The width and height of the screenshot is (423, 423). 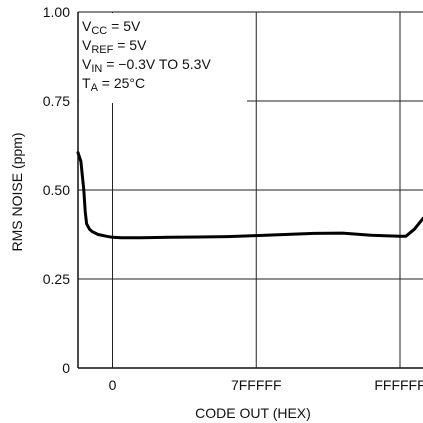 What do you see at coordinates (56, 190) in the screenshot?
I see `y-tick-label: 0.50` at bounding box center [56, 190].